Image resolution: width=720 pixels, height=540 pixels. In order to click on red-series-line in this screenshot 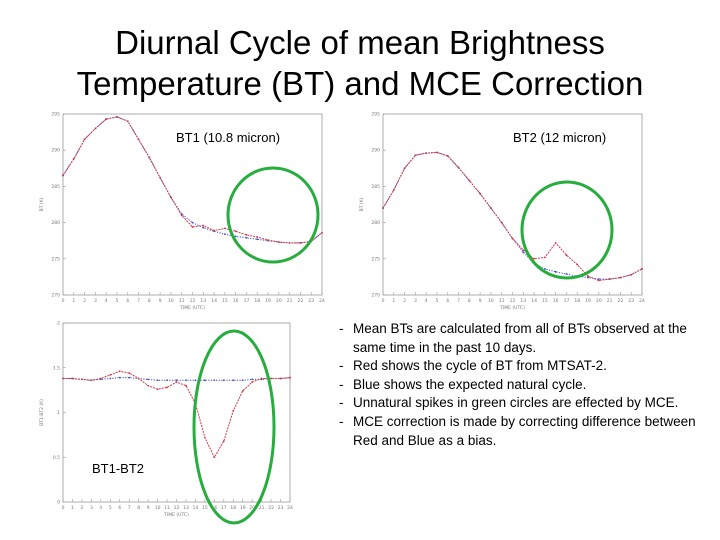, I will do `click(512, 216)`.